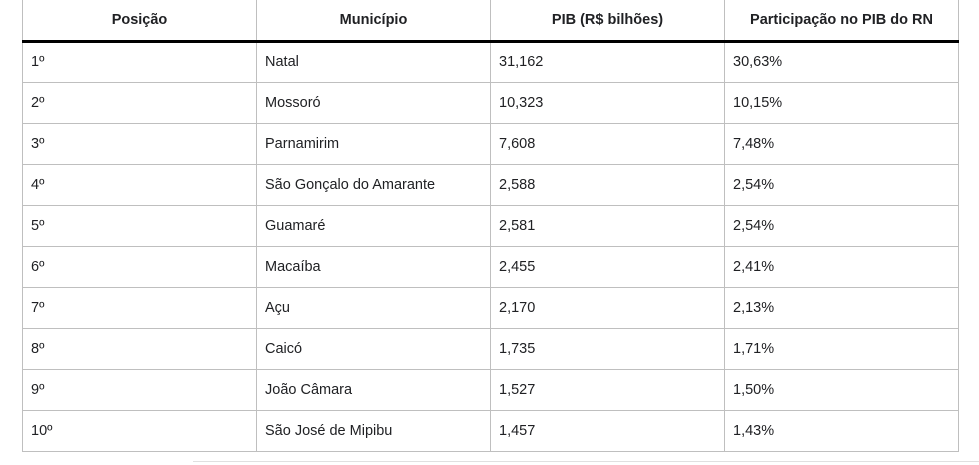  Describe the element at coordinates (841, 266) in the screenshot. I see `cell-participacao: 2,41%` at that location.